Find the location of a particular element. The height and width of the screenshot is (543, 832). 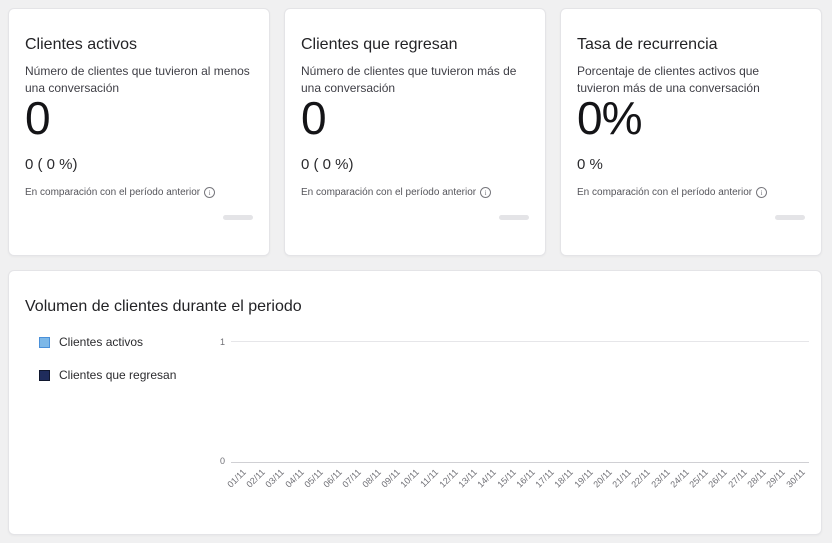

card-title: Clientes que regresan is located at coordinates (379, 45).